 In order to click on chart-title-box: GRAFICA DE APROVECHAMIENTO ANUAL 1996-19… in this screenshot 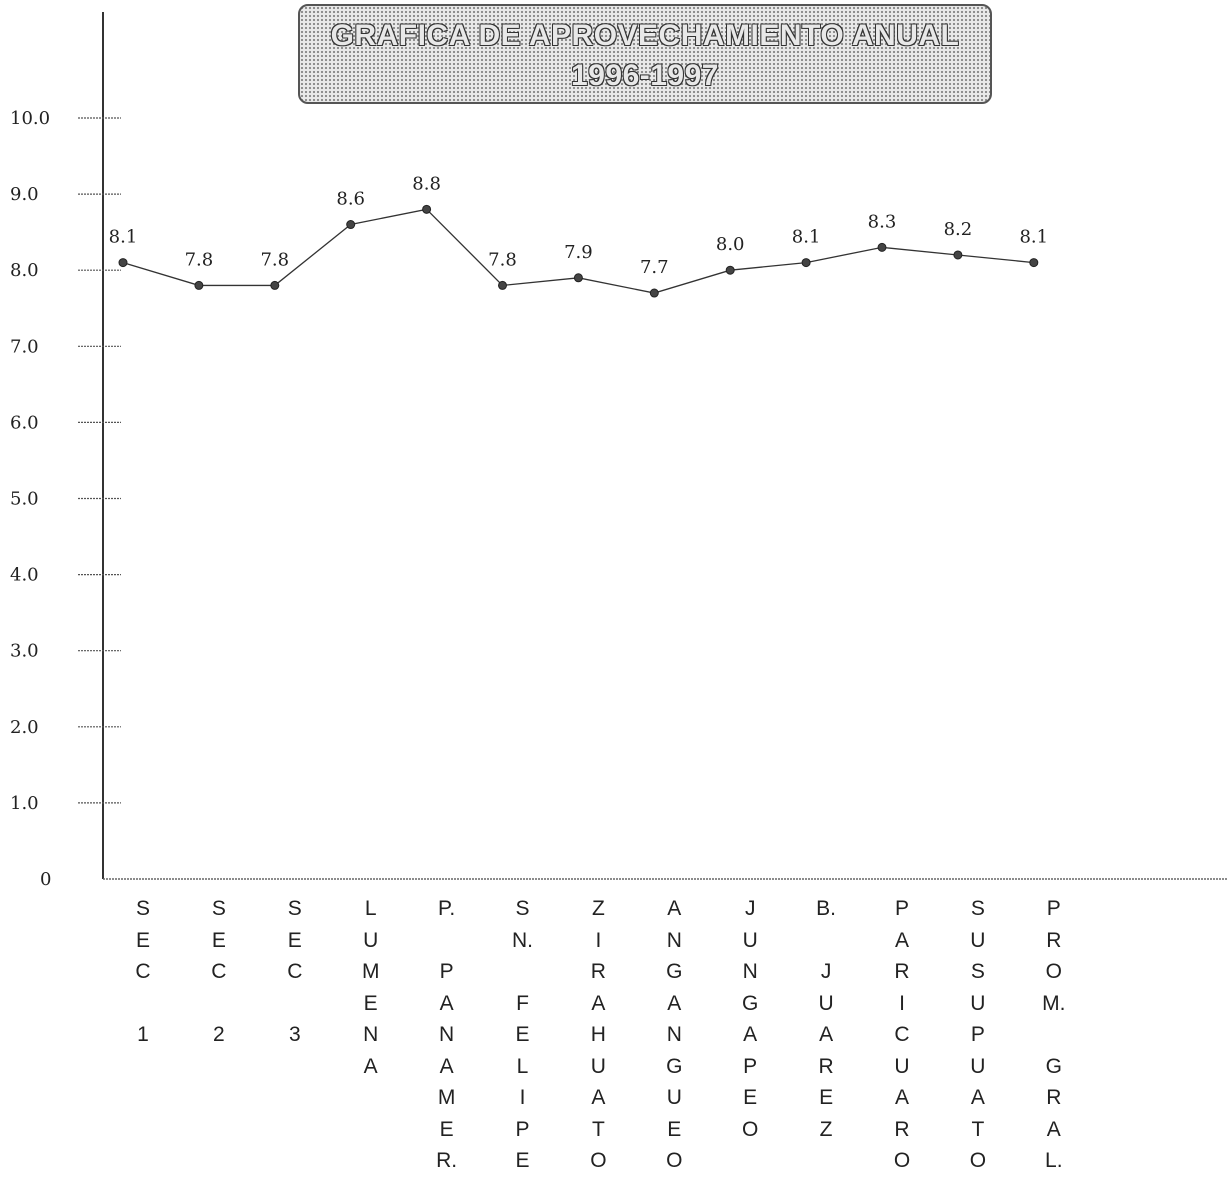, I will do `click(645, 54)`.